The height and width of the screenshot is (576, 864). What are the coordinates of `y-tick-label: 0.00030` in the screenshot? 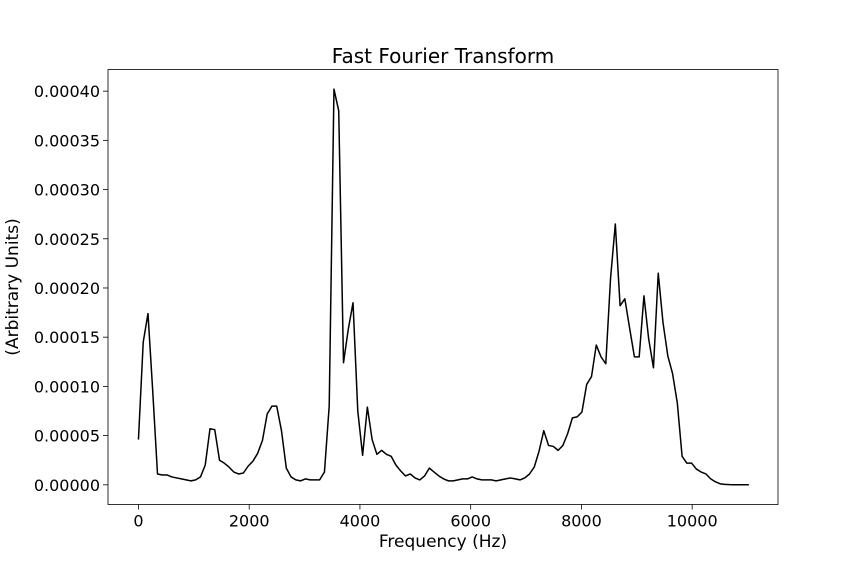 It's located at (67, 190).